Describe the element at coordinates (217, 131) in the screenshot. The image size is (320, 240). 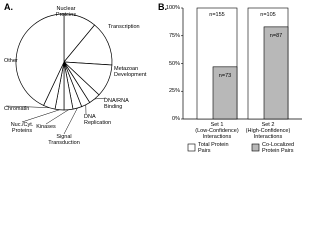
I see `x-tick-label: Set 1 (Low-Confidence) Interactions` at that location.